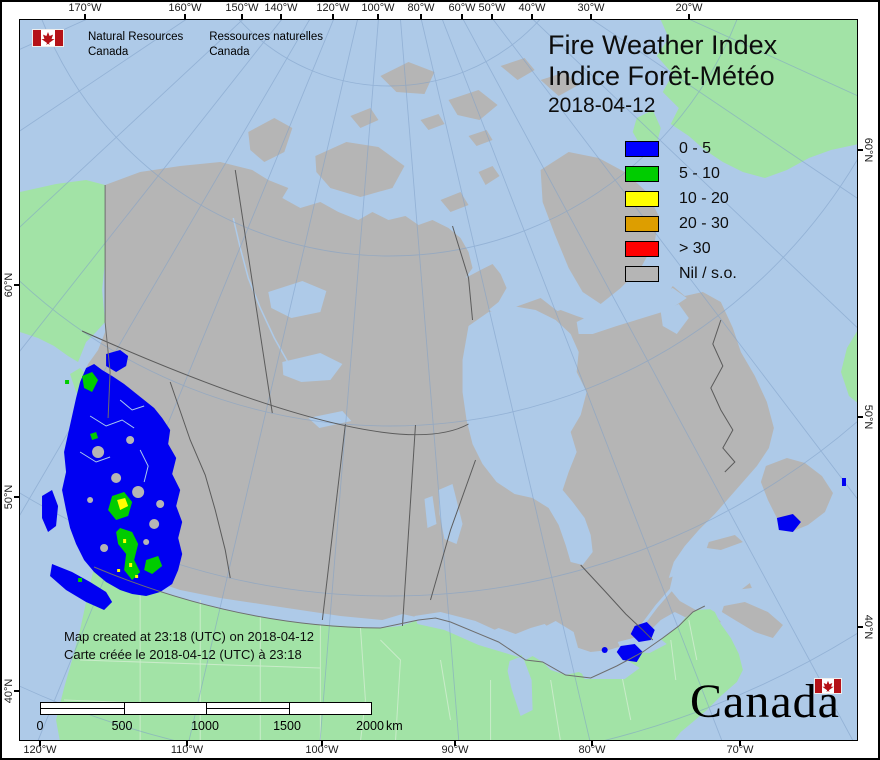  Describe the element at coordinates (704, 198) in the screenshot. I see `legend-label: 10 - 20` at that location.